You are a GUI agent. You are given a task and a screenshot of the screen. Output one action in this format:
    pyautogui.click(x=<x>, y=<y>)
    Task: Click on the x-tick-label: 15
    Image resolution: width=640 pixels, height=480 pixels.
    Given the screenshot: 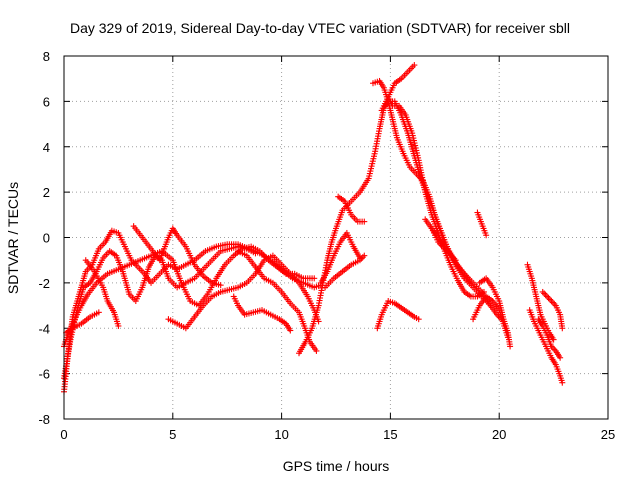 What is the action you would take?
    pyautogui.click(x=390, y=434)
    